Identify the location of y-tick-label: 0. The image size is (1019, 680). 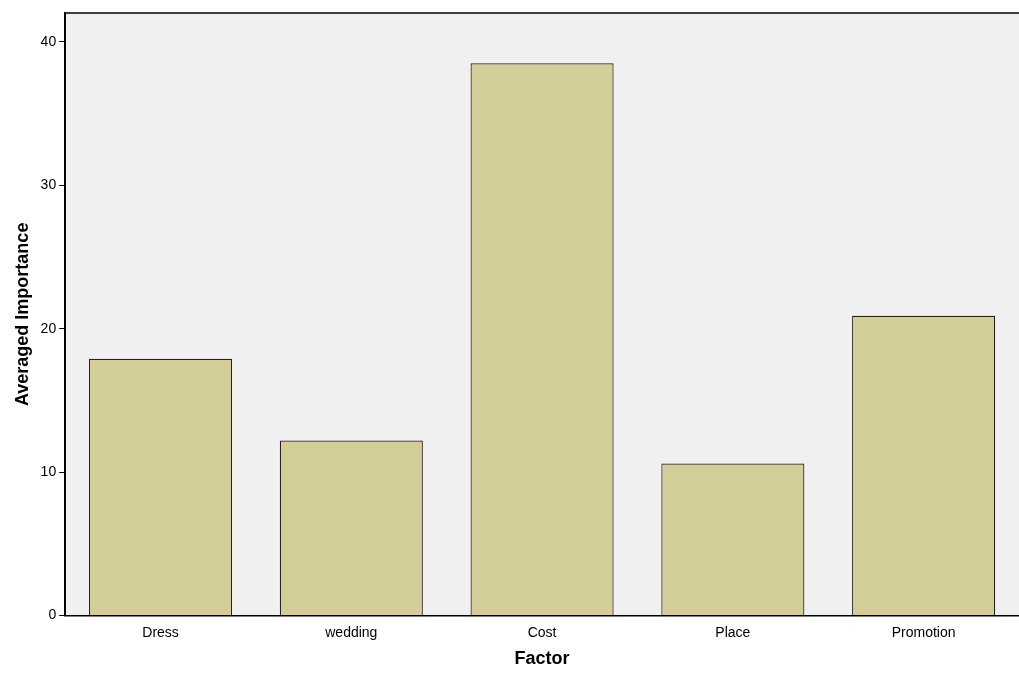
(52, 614).